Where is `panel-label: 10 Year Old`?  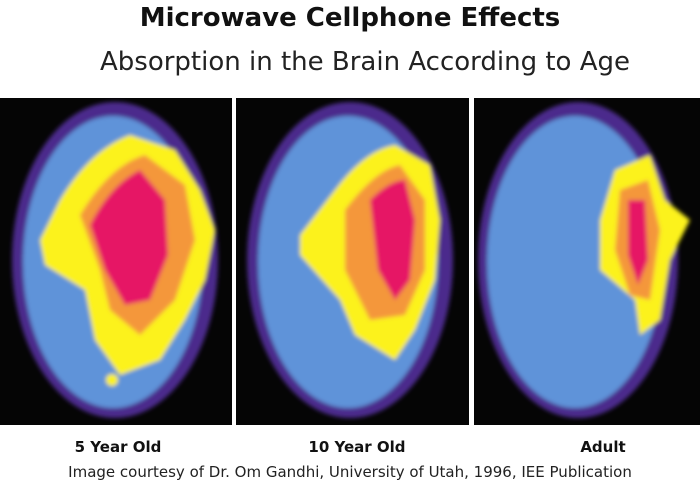
panel-label: 10 Year Old is located at coordinates (356, 447).